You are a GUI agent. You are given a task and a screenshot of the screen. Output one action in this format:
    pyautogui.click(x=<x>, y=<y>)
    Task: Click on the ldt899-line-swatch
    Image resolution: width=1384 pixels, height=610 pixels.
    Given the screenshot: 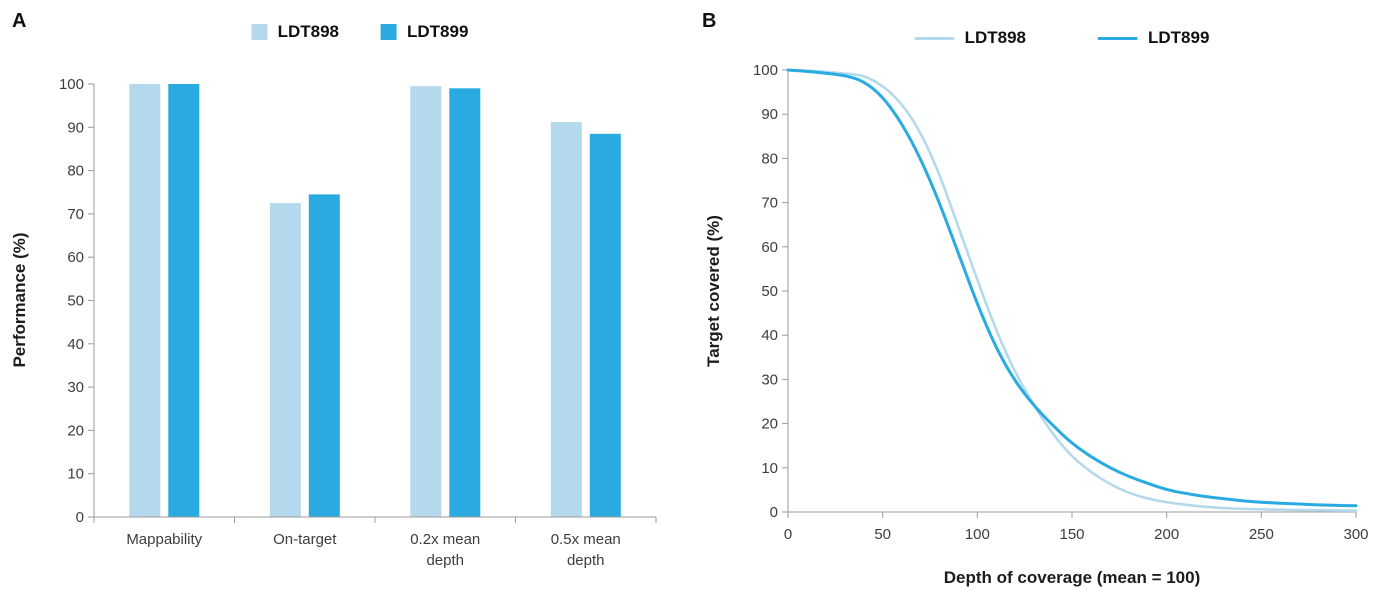 What is the action you would take?
    pyautogui.click(x=1118, y=38)
    